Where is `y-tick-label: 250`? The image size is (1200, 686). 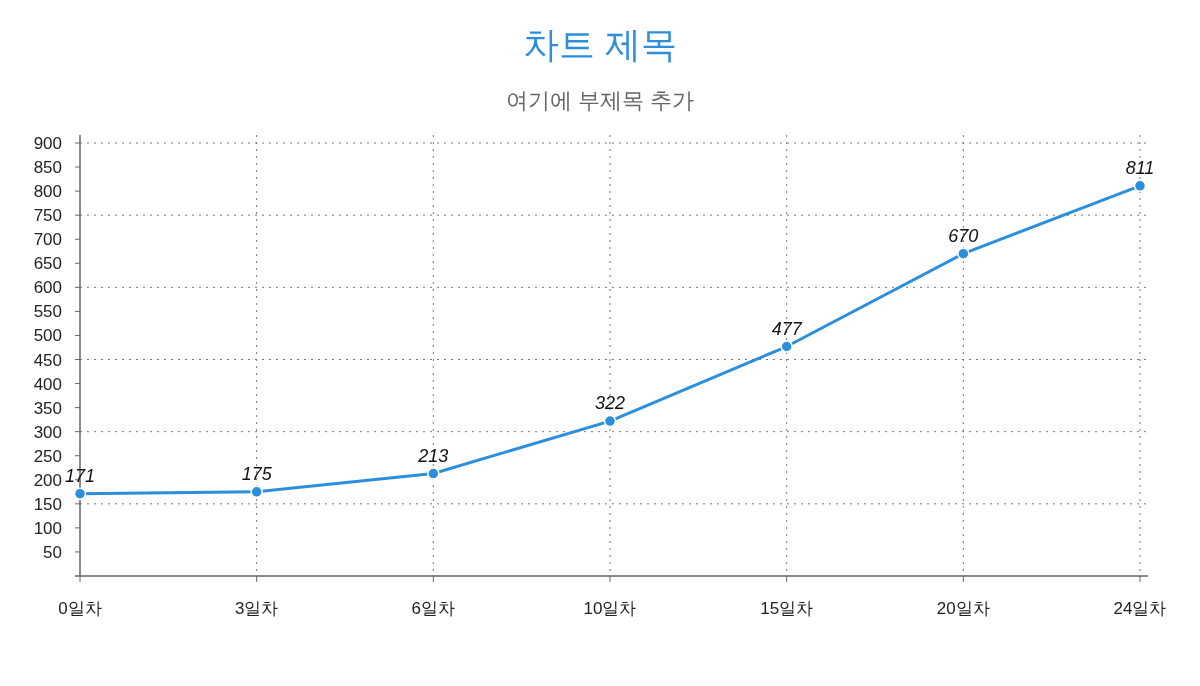 y-tick-label: 250 is located at coordinates (47, 456).